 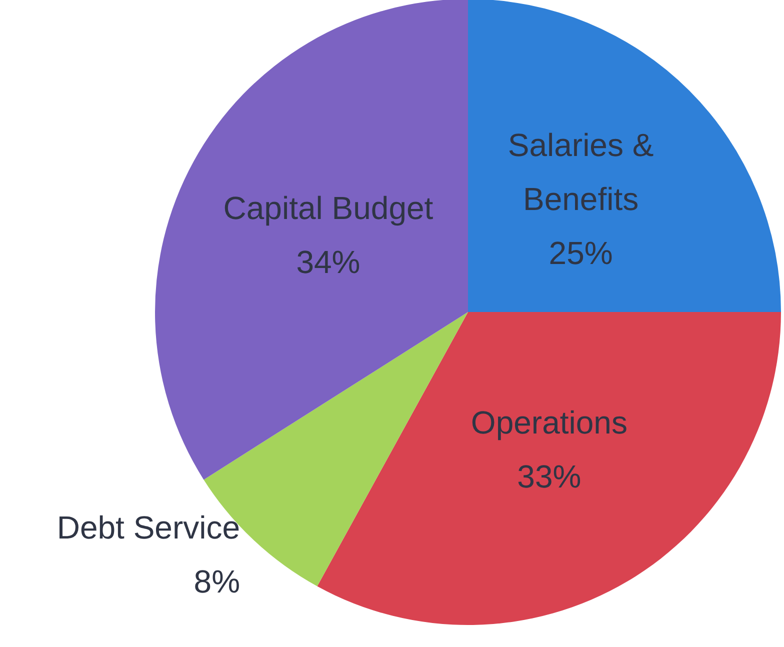 I want to click on data-label: 33%, so click(x=549, y=476).